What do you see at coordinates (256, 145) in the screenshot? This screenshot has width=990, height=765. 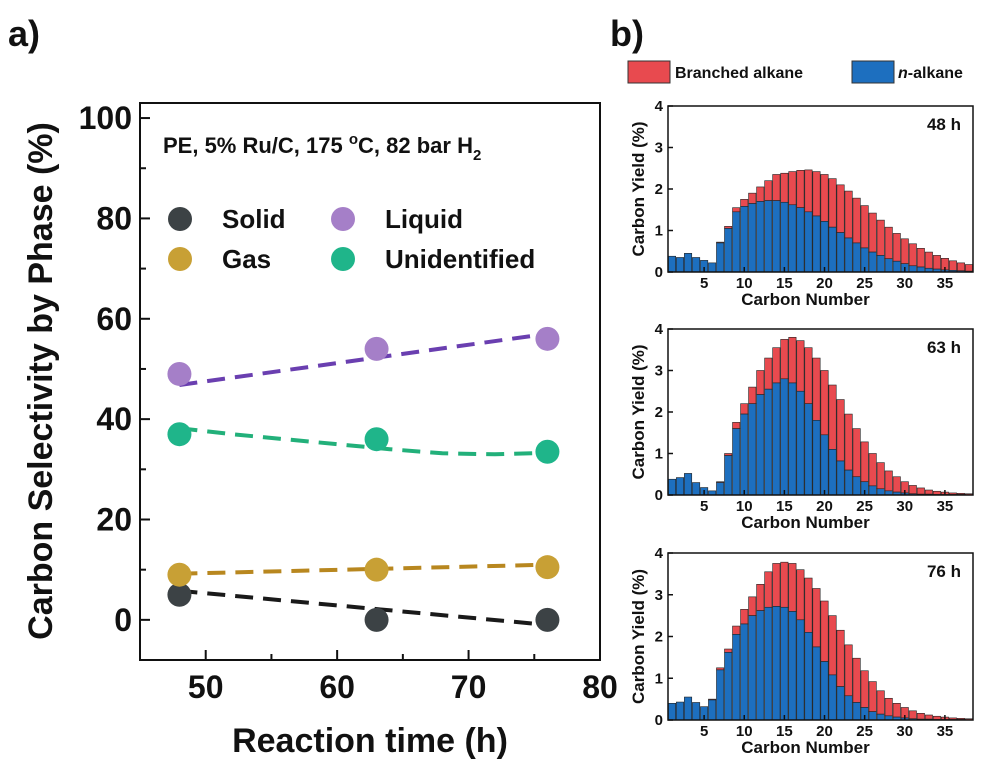 I see `condition-prefix: PE, 5% Ru/C, 175` at bounding box center [256, 145].